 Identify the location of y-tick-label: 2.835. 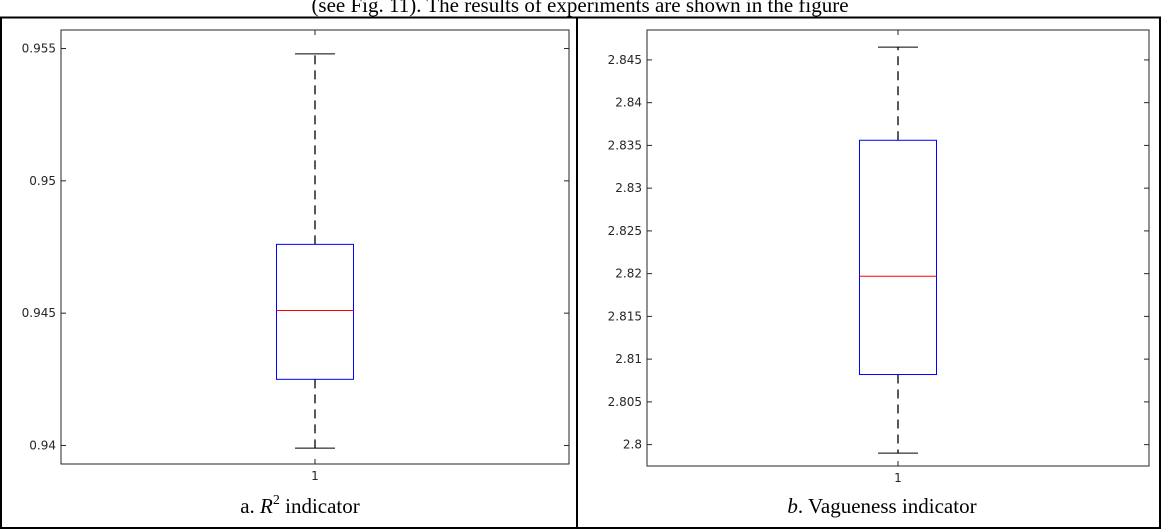
(625, 145).